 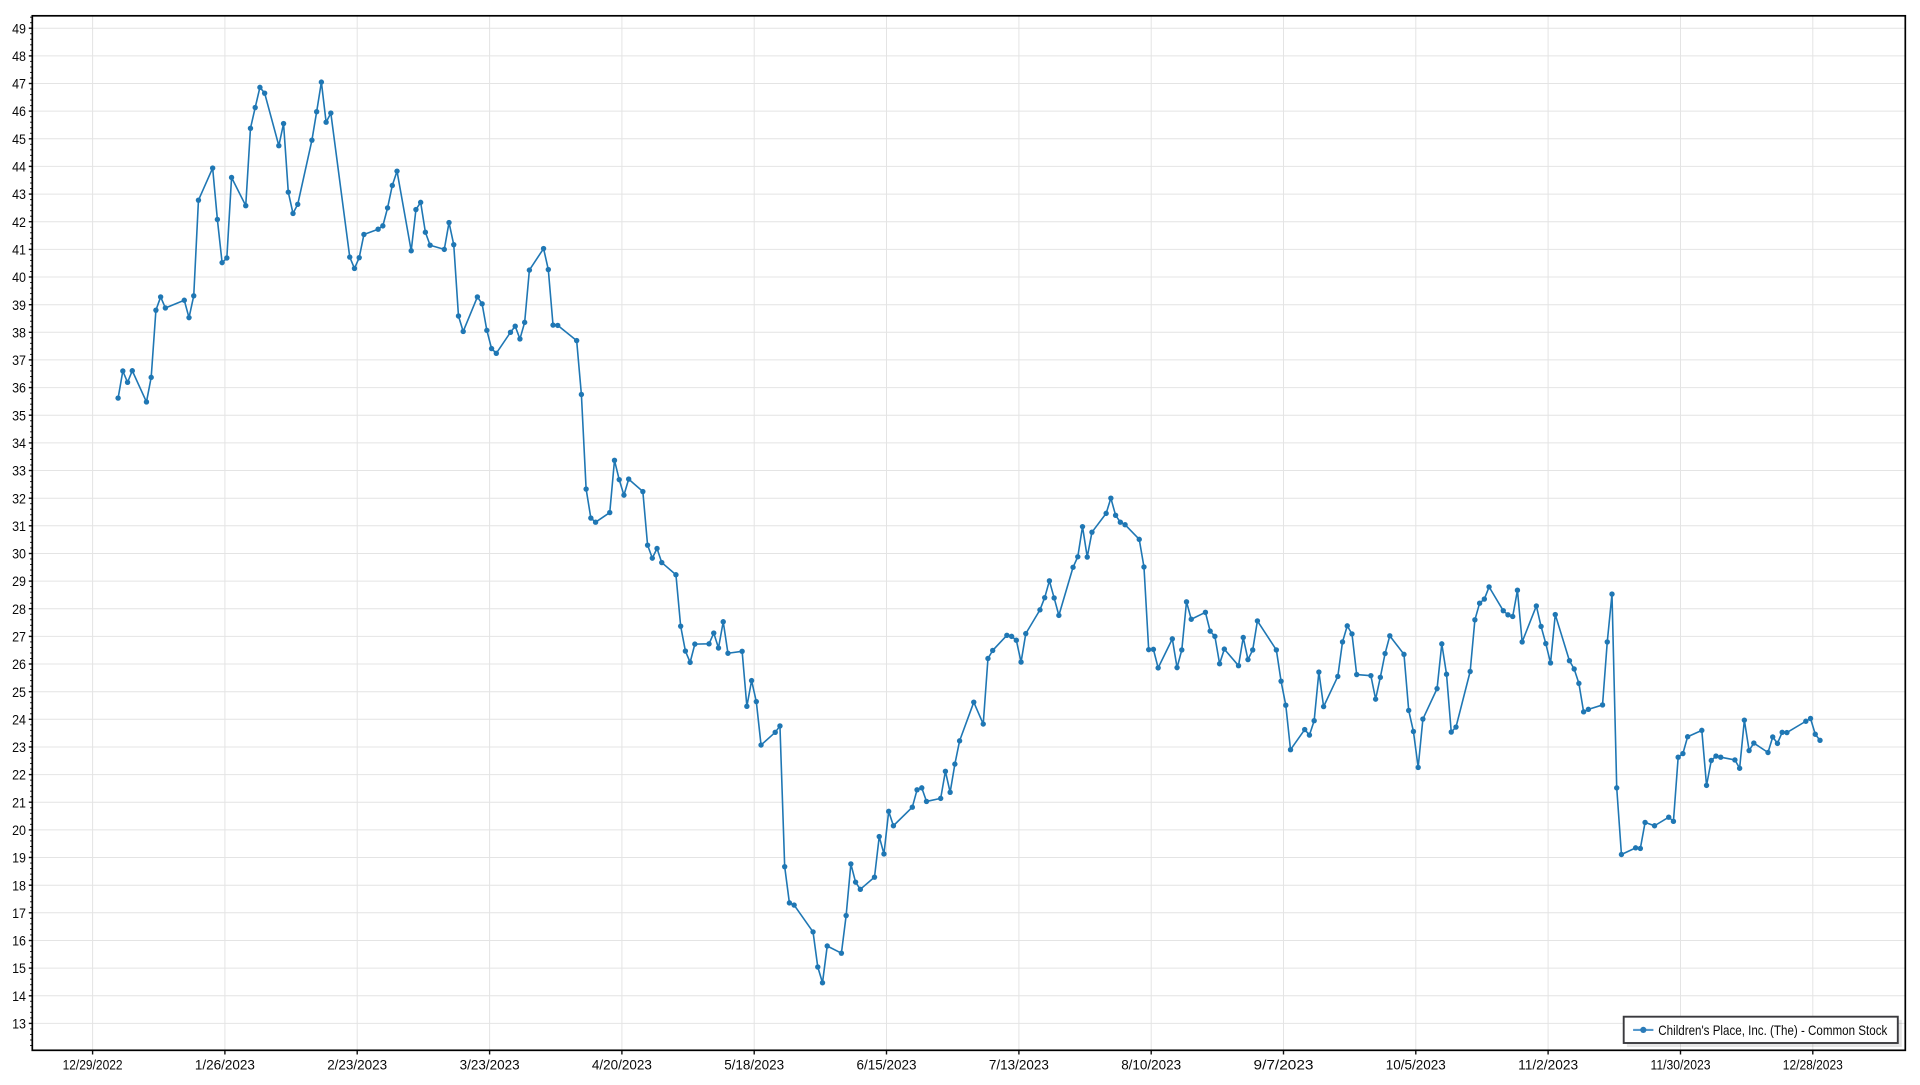 What do you see at coordinates (19, 526) in the screenshot?
I see `svg-text: 31` at bounding box center [19, 526].